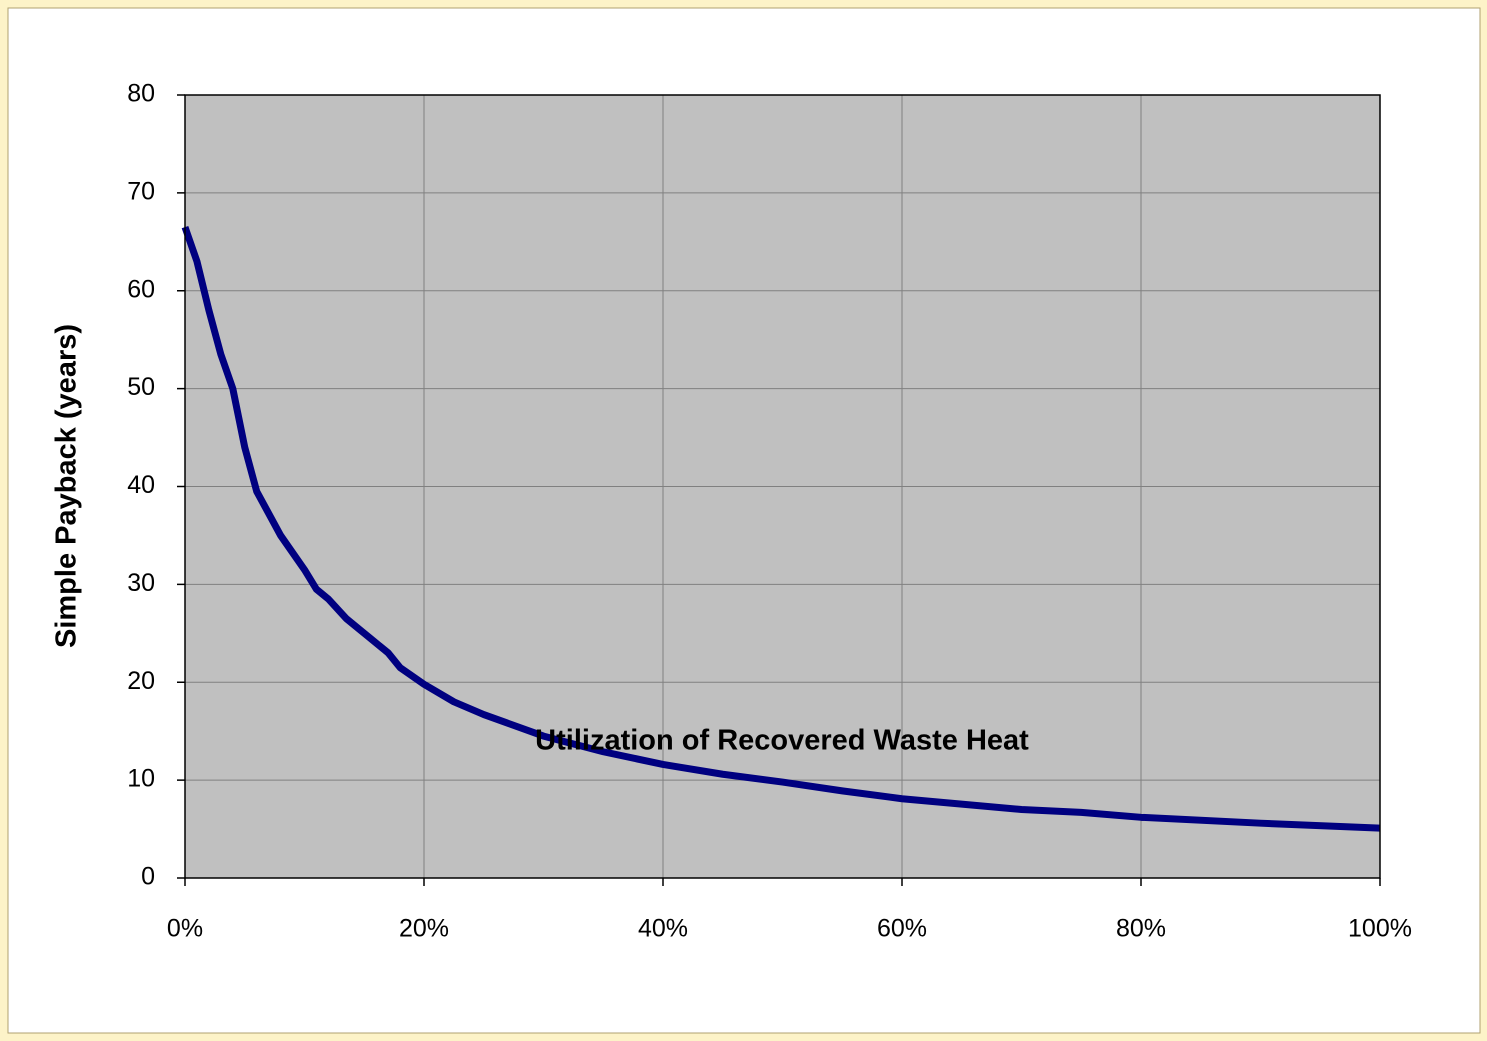  What do you see at coordinates (141, 94) in the screenshot?
I see `y-tick-label: 80` at bounding box center [141, 94].